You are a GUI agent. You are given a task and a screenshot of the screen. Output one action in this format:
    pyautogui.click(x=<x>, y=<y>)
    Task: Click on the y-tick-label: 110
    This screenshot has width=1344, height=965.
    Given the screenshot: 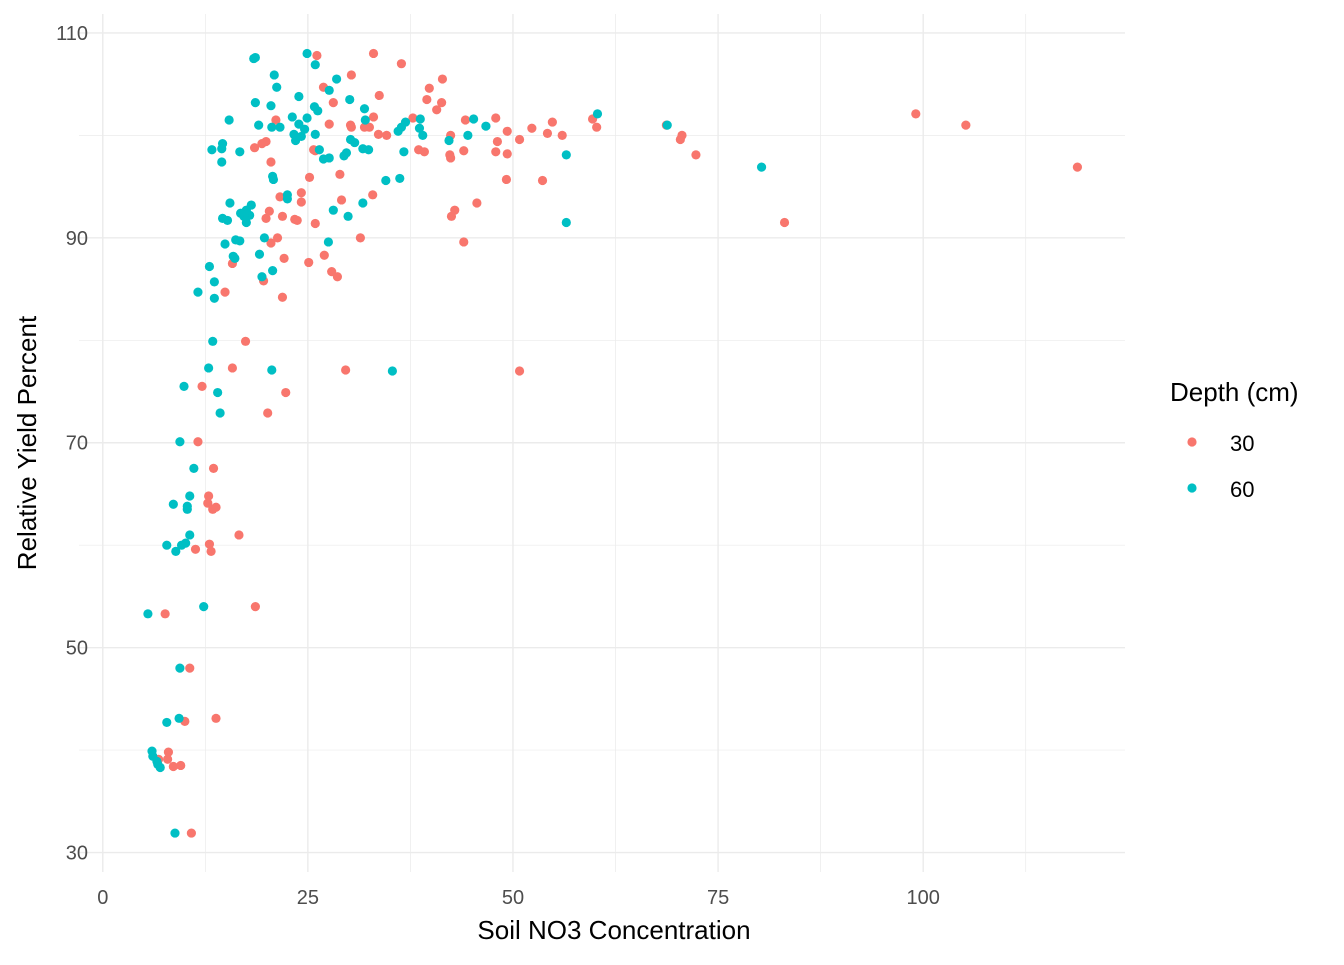 What is the action you would take?
    pyautogui.click(x=72, y=34)
    